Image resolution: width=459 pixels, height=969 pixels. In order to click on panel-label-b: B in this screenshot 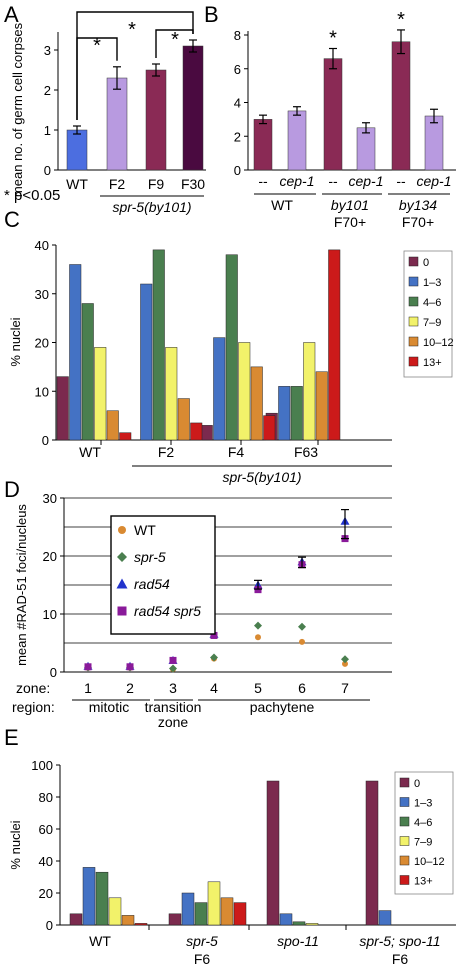, I will do `click(211, 14)`.